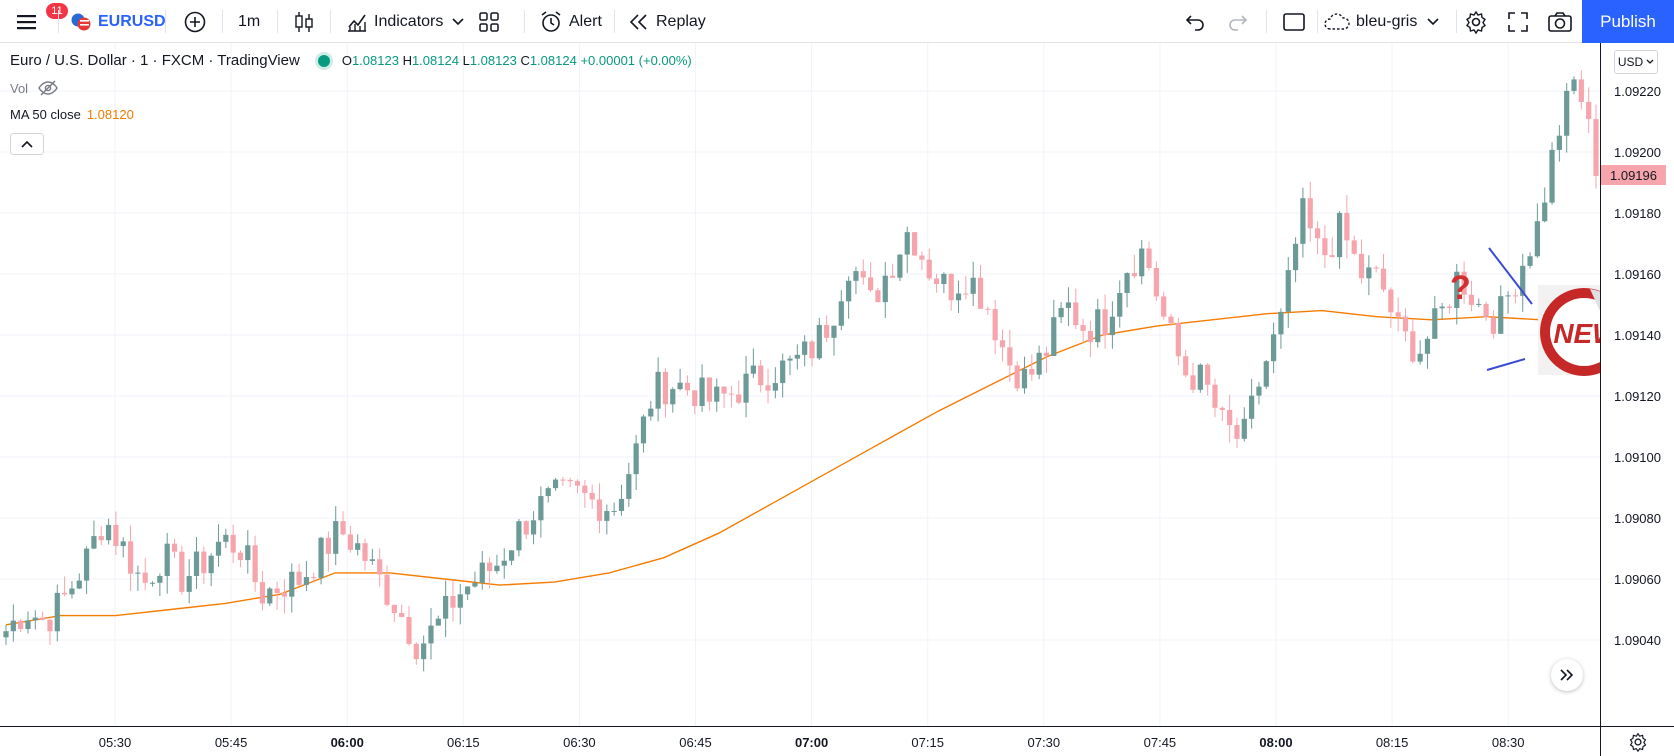  I want to click on chevron-up-icon, so click(27, 144).